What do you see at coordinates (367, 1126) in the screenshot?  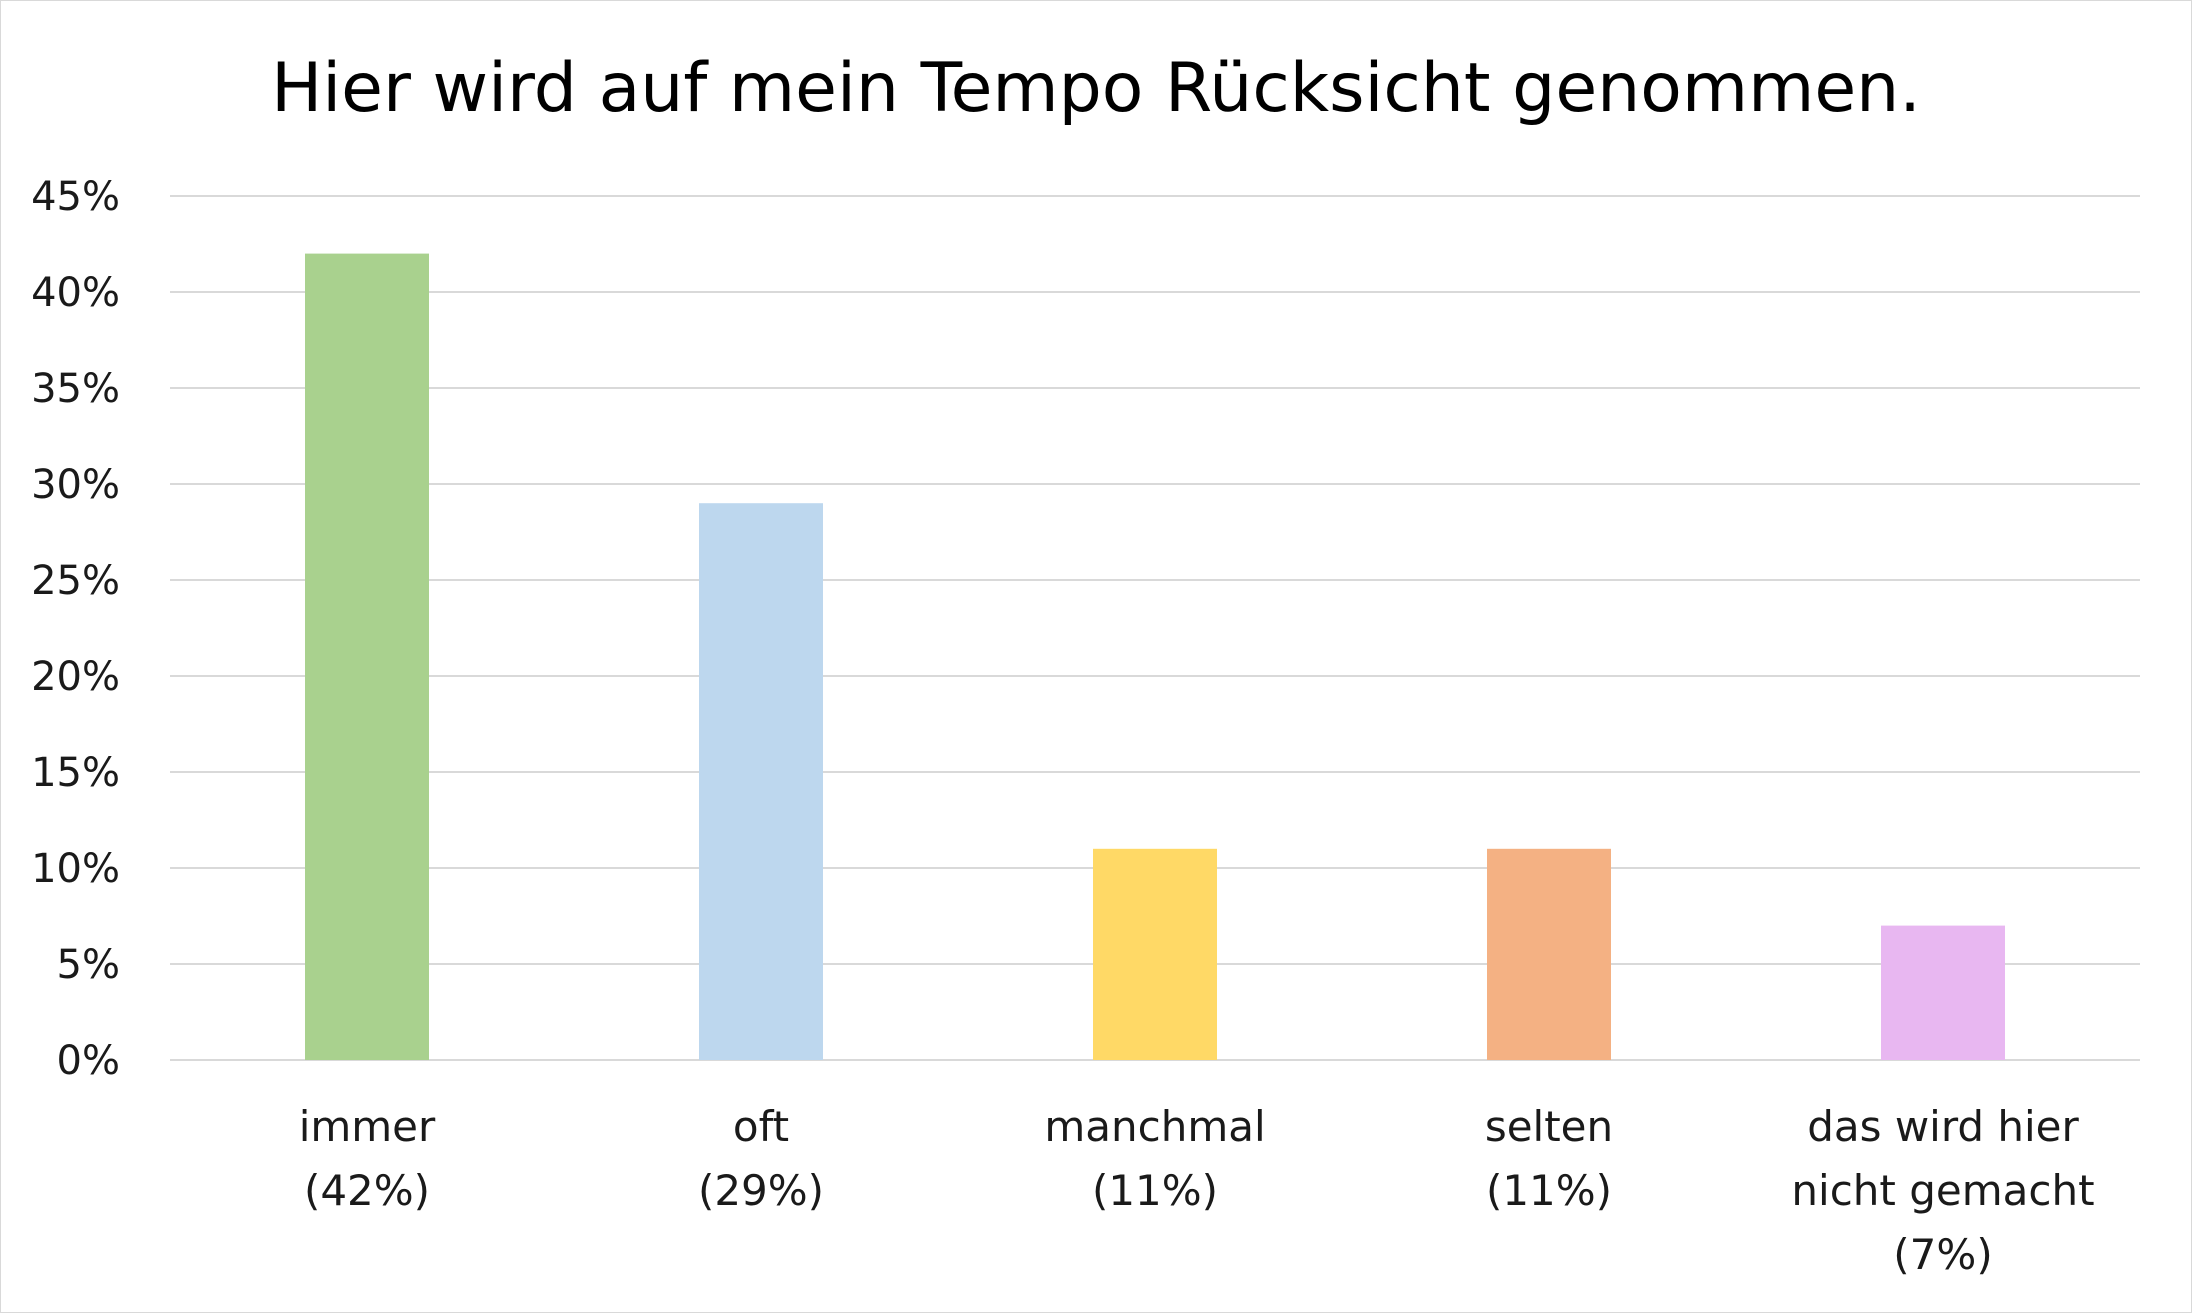 I see `category-label: immer` at bounding box center [367, 1126].